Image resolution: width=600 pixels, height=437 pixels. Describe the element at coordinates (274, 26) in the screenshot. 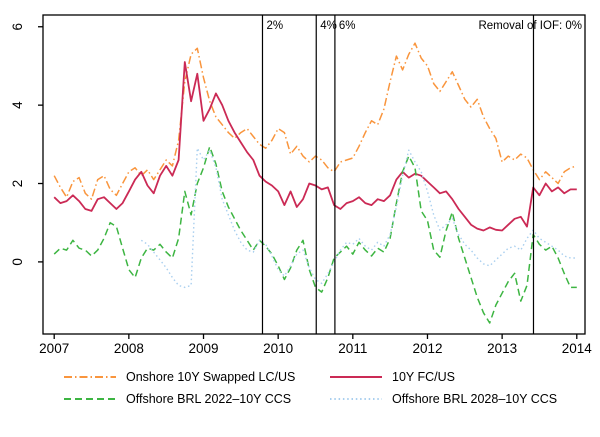

I see `event-label-0: 2%` at that location.